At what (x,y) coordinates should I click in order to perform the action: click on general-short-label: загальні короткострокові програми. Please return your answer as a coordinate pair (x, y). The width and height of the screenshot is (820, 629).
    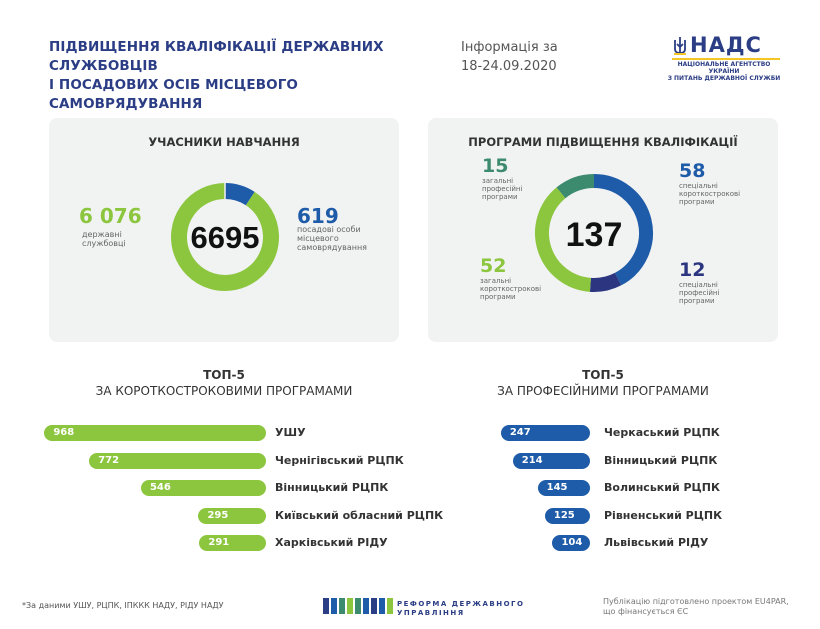
    Looking at the image, I should click on (510, 289).